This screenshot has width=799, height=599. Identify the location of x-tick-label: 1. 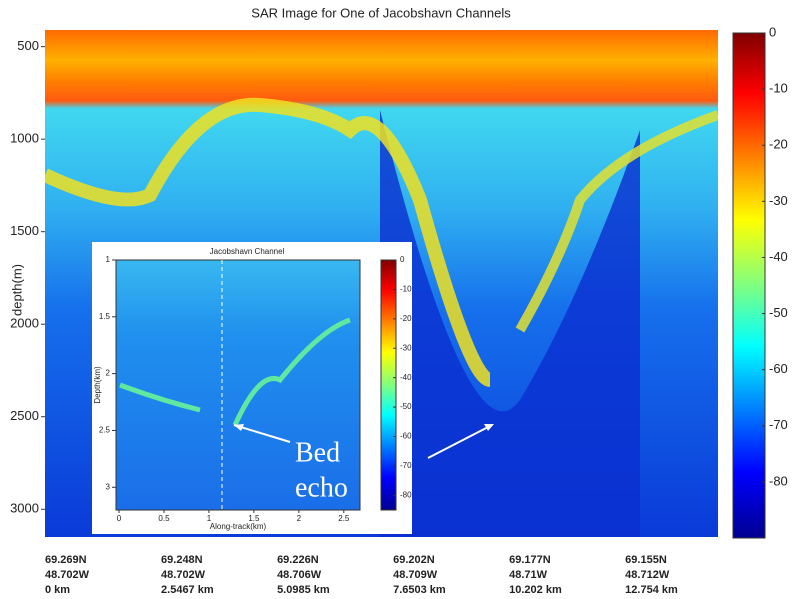
(209, 518).